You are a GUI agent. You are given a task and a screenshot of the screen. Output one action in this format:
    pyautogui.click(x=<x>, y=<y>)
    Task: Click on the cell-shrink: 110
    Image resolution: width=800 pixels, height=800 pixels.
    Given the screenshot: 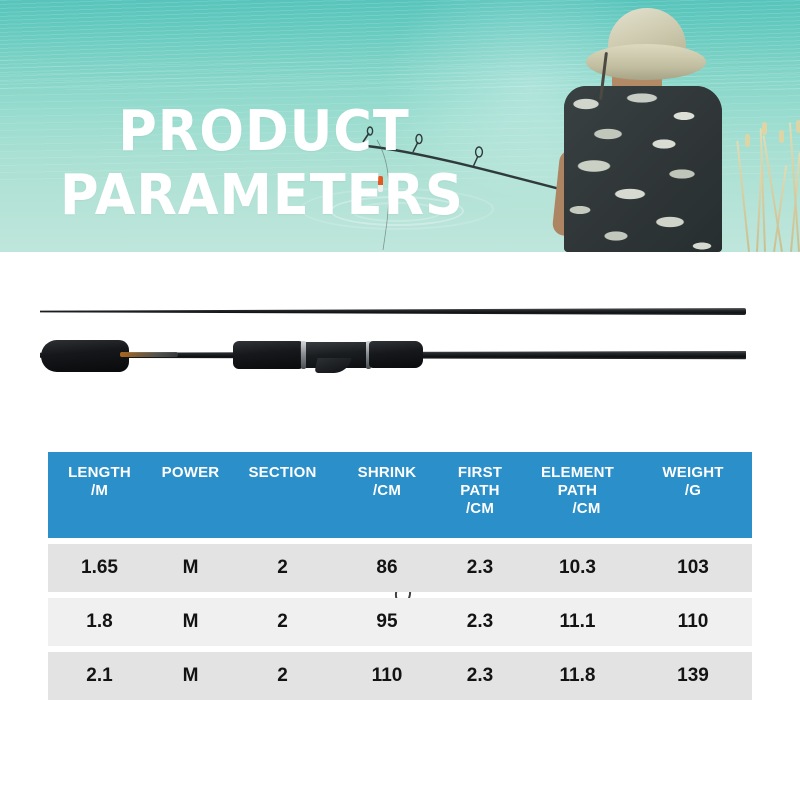 What is the action you would take?
    pyautogui.click(x=387, y=675)
    